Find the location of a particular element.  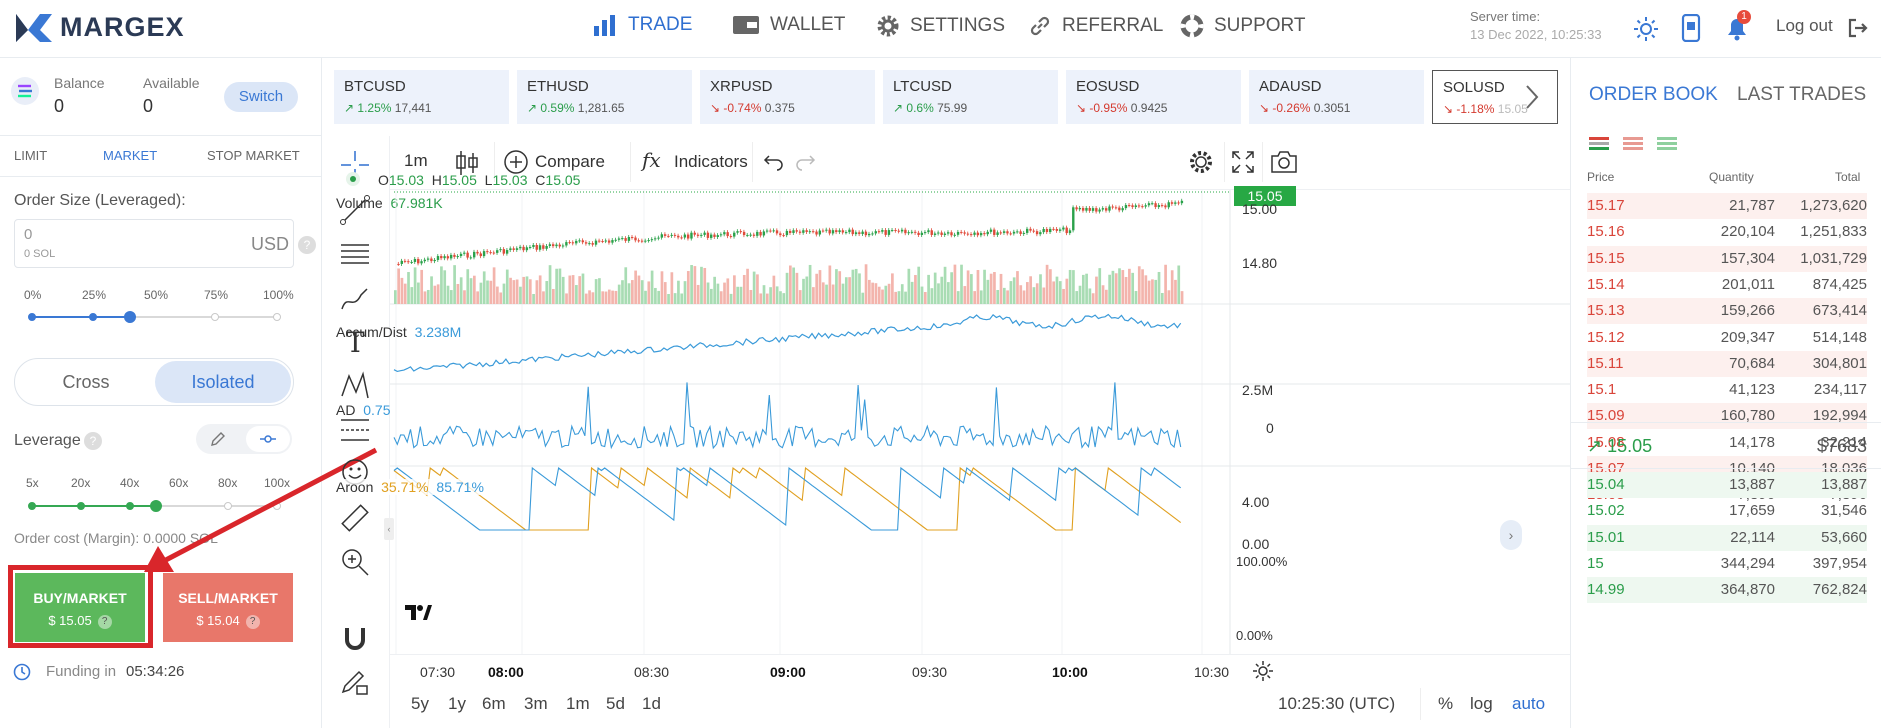

book-row-ask: 15.14 201,011 874,425 is located at coordinates (1727, 285).